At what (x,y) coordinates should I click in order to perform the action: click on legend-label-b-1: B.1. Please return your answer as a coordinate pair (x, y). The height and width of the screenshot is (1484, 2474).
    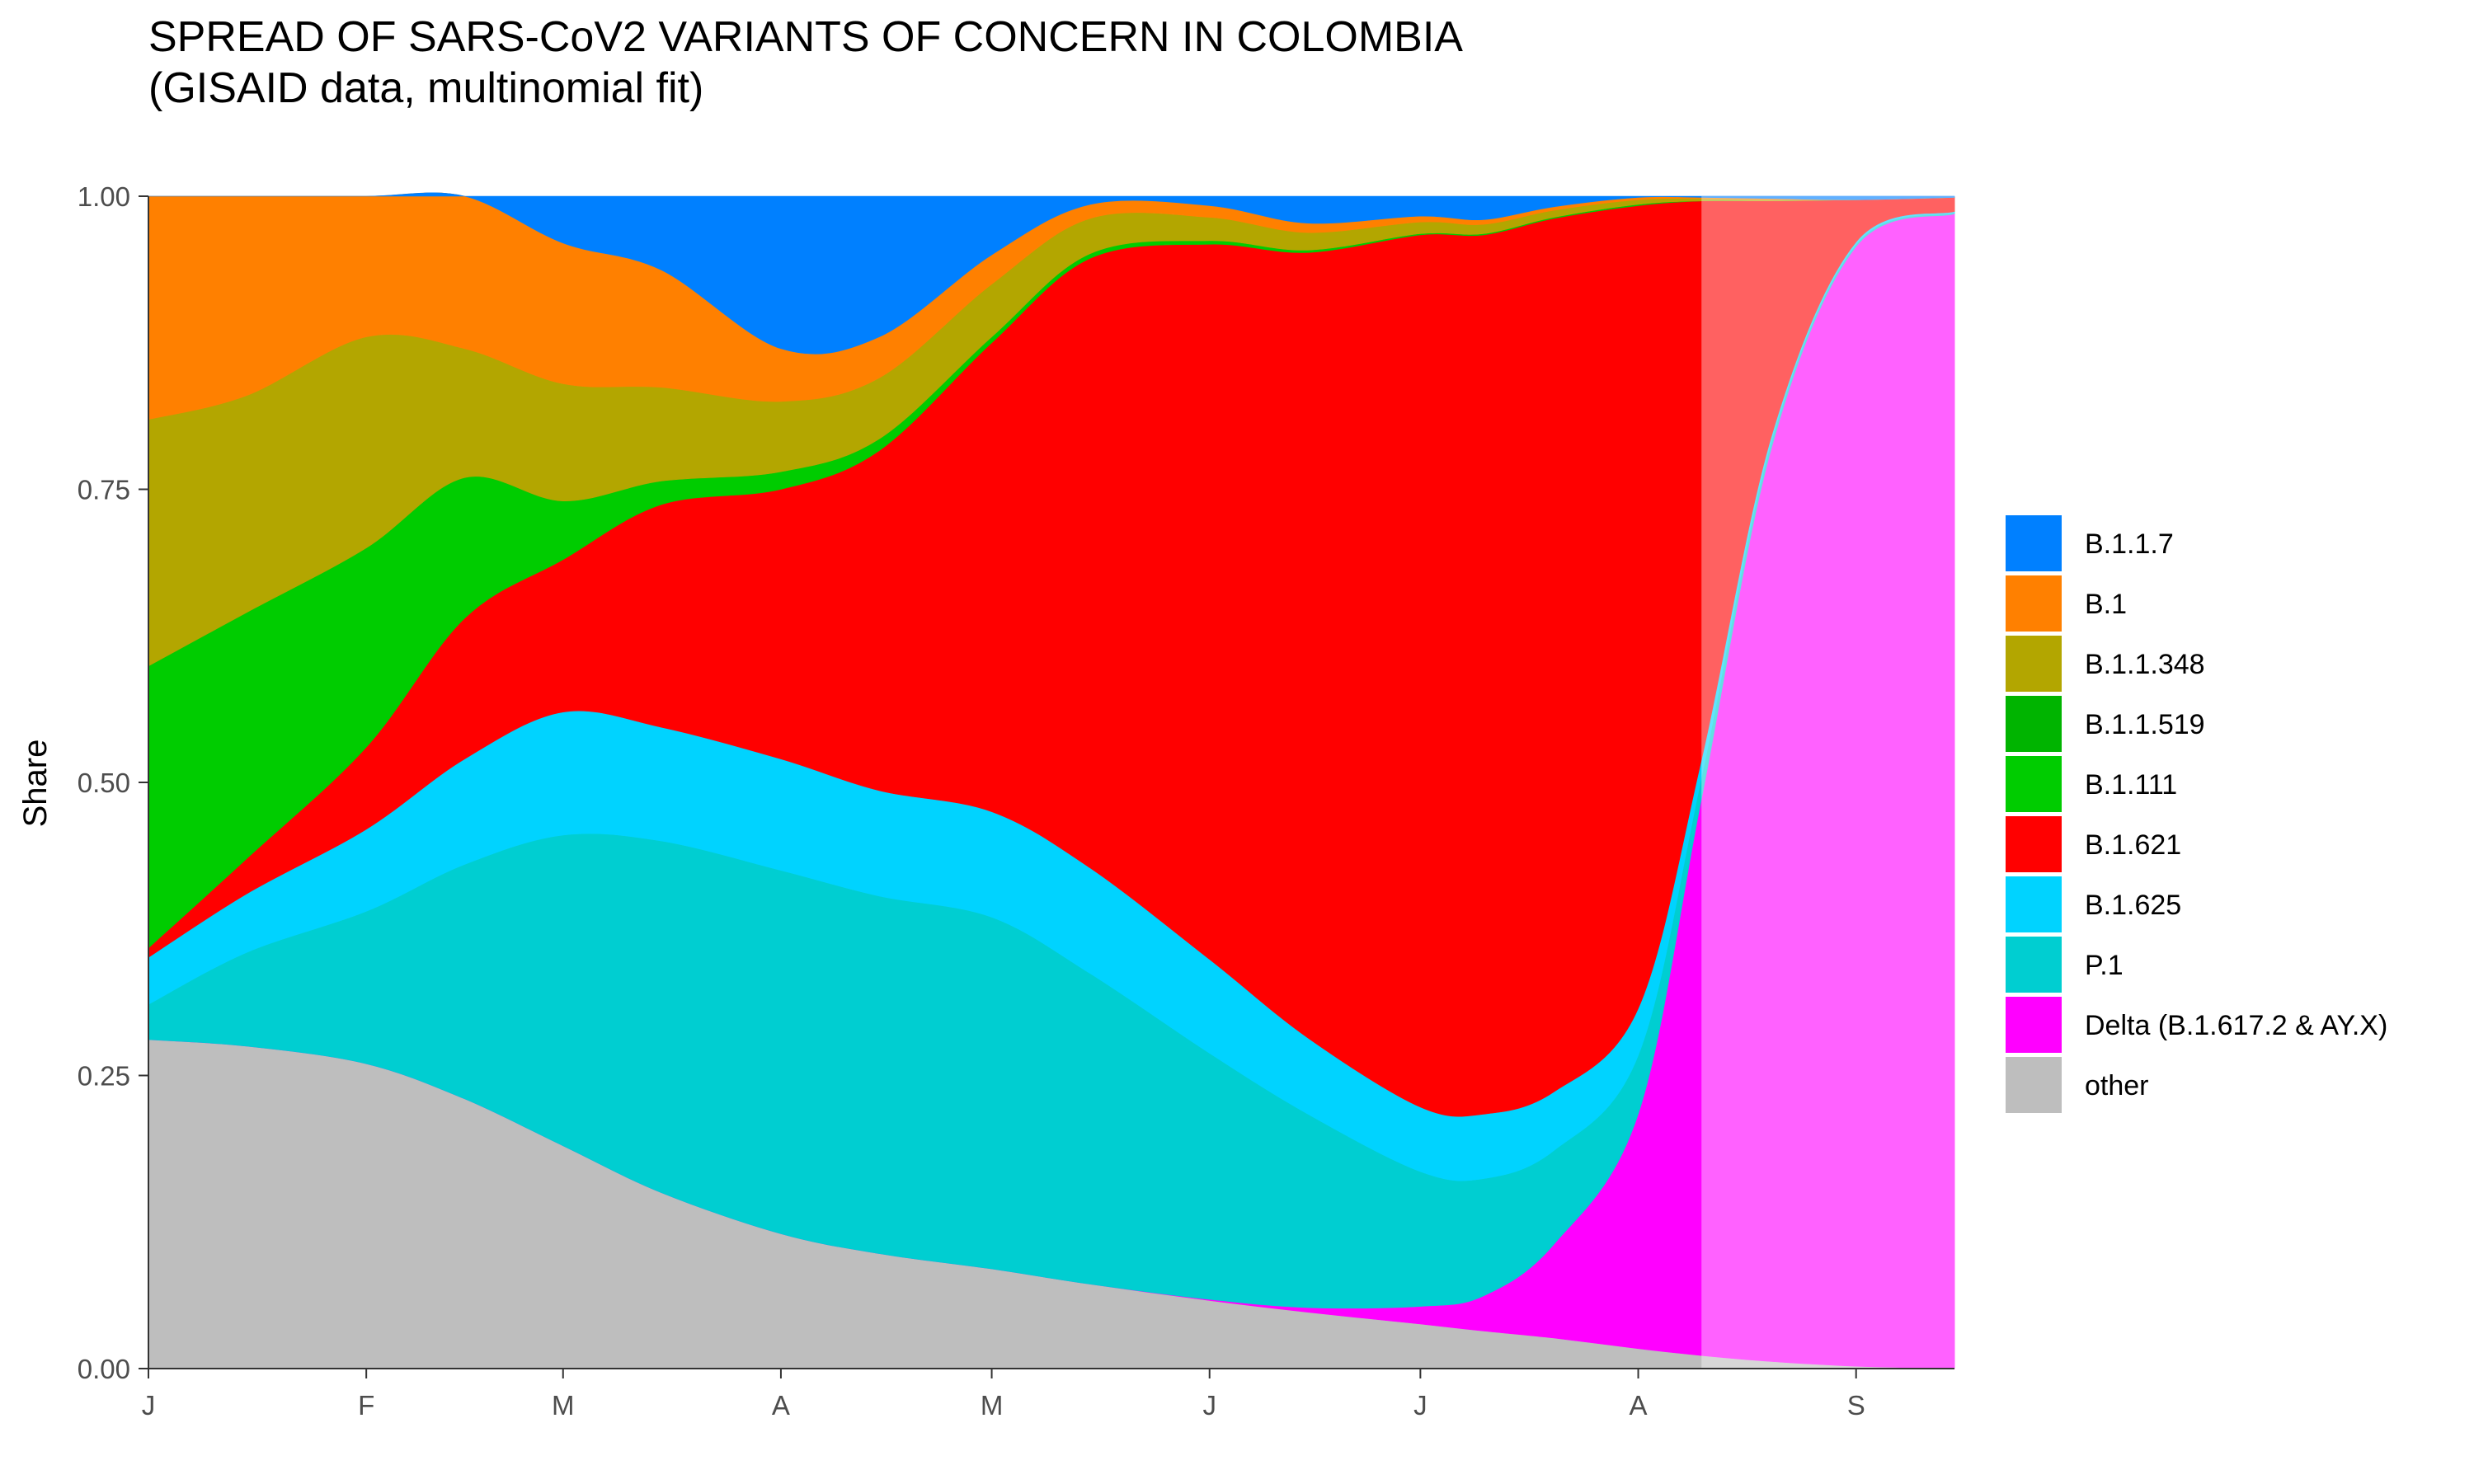
    Looking at the image, I should click on (2106, 604).